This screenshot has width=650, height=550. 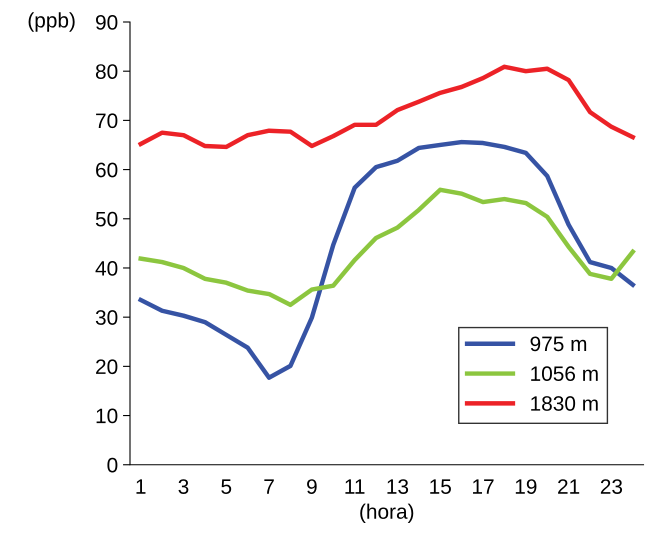 What do you see at coordinates (564, 374) in the screenshot?
I see `legend-label: 1056 m` at bounding box center [564, 374].